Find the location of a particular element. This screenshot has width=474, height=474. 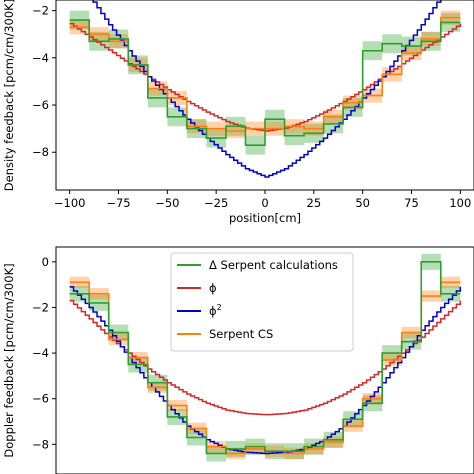

legend-entry: Δ Serpent calculations is located at coordinates (273, 265).